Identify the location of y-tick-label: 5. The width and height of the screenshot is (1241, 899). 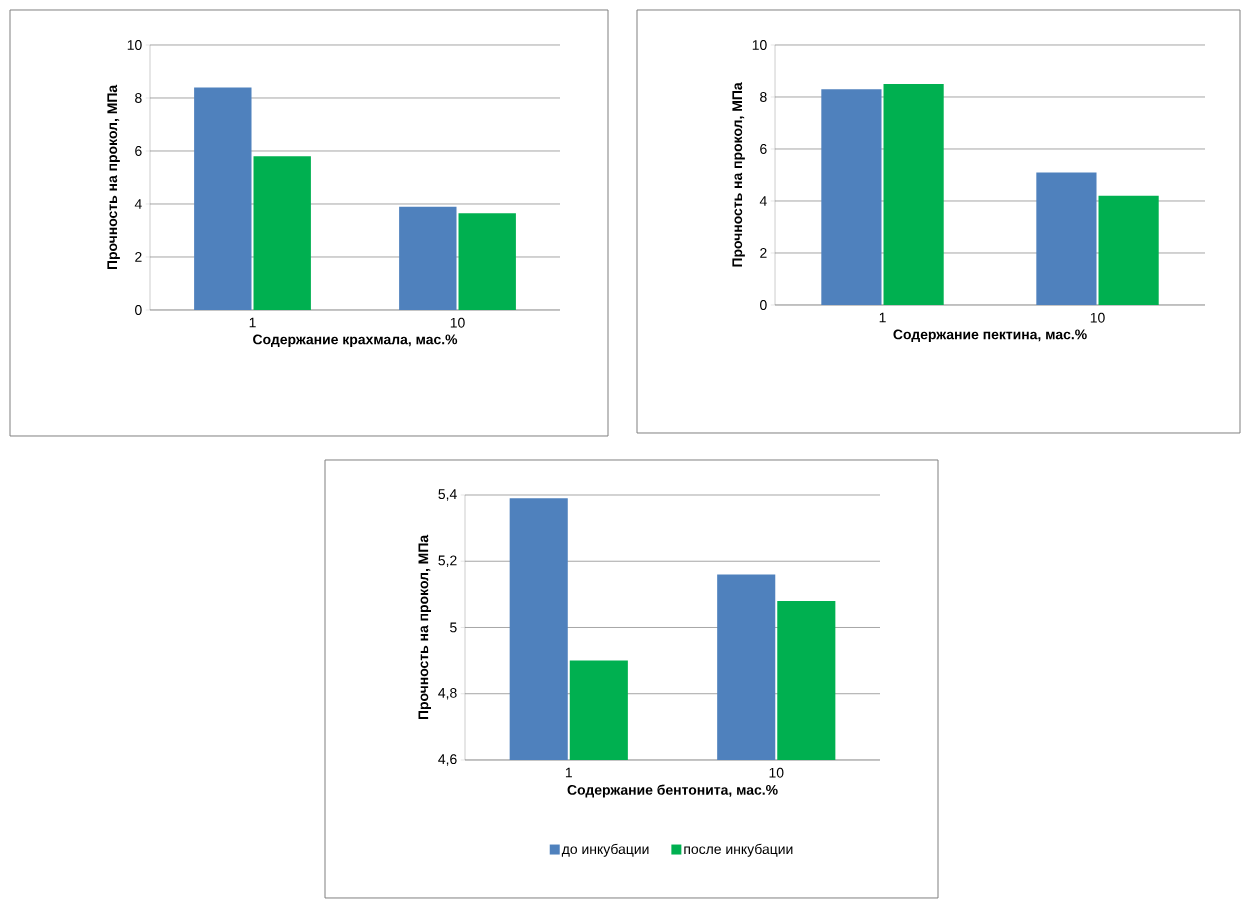
(453, 627).